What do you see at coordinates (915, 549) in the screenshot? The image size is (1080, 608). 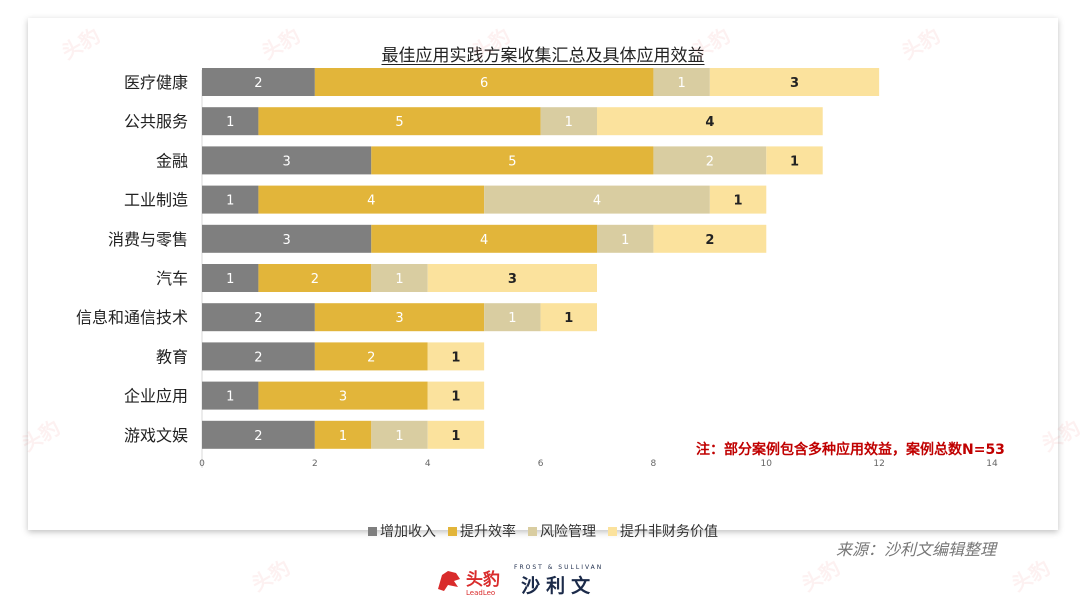 I see `source-text: 来源：沙利文编辑整理` at bounding box center [915, 549].